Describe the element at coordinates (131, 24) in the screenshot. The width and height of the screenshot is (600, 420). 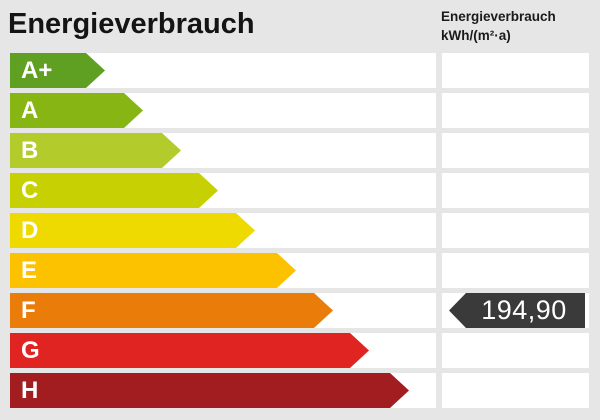
I see `page-title: Energieverbrauch` at that location.